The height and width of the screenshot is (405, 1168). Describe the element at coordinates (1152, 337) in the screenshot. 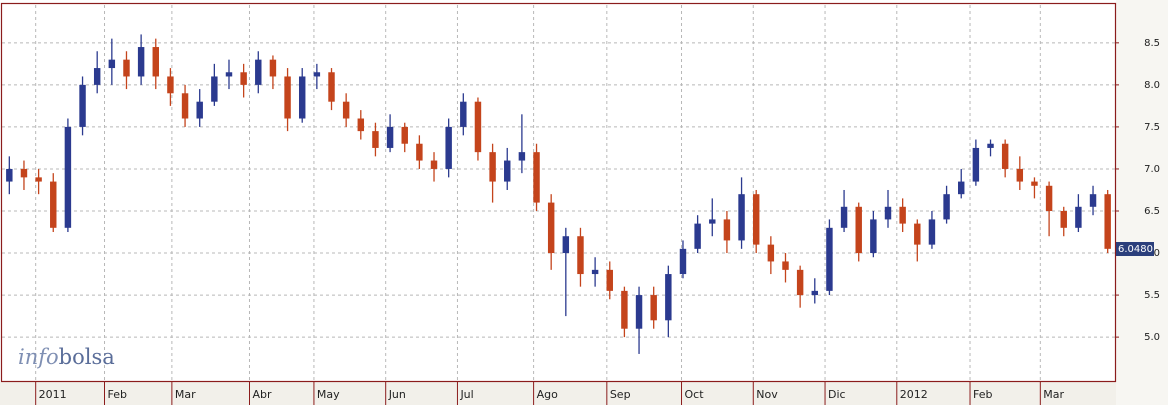

I see `y-tick-label: 5.0` at that location.